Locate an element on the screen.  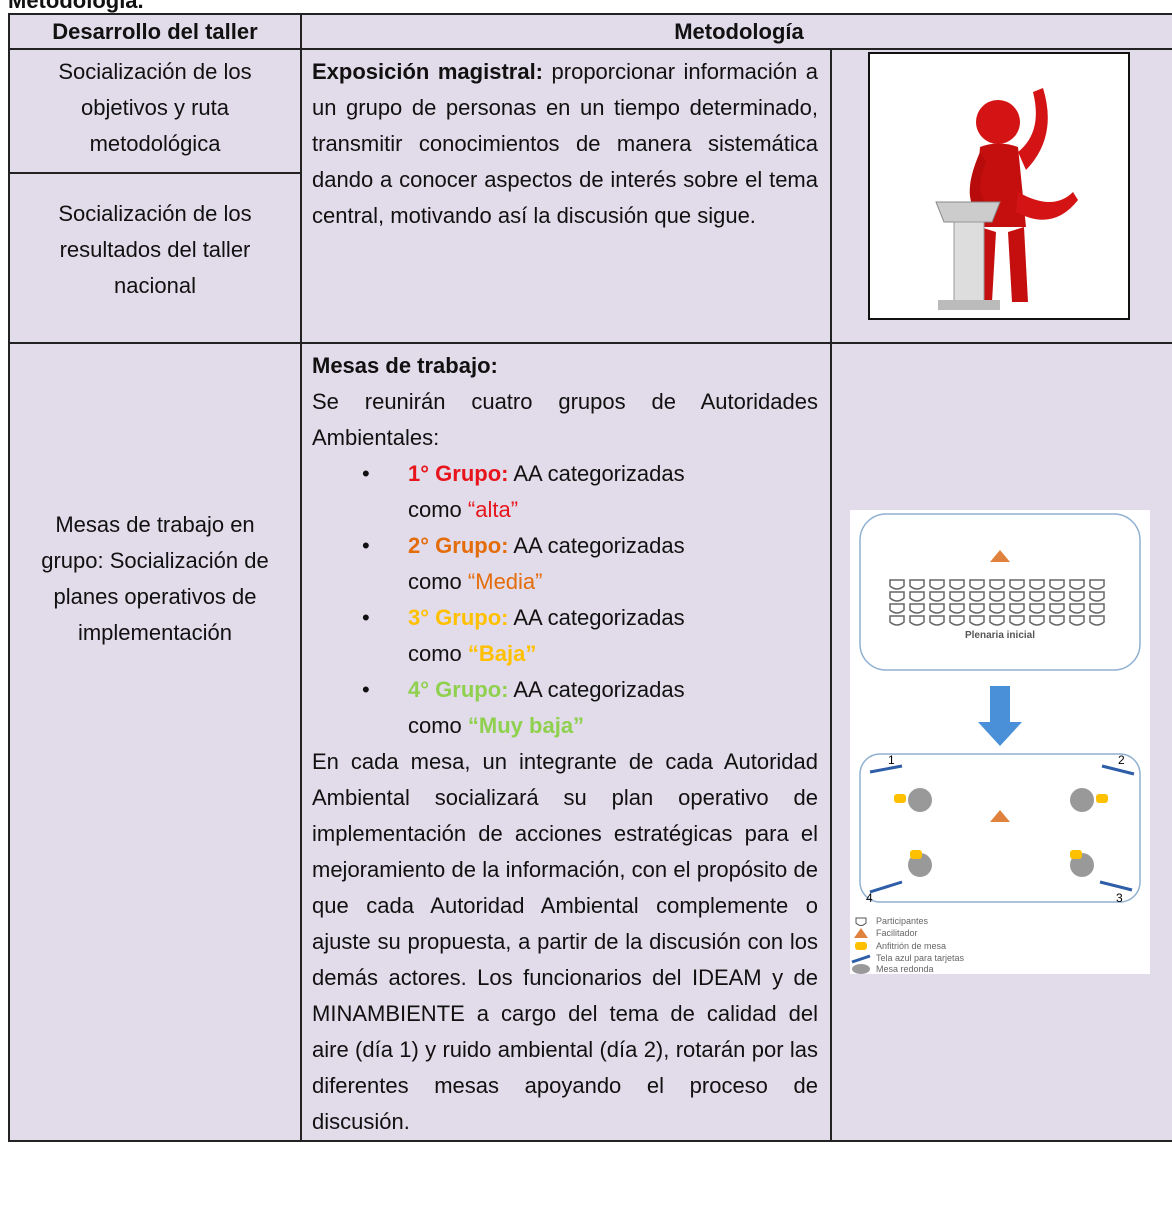
group-category: “Muy baja” is located at coordinates (526, 725).